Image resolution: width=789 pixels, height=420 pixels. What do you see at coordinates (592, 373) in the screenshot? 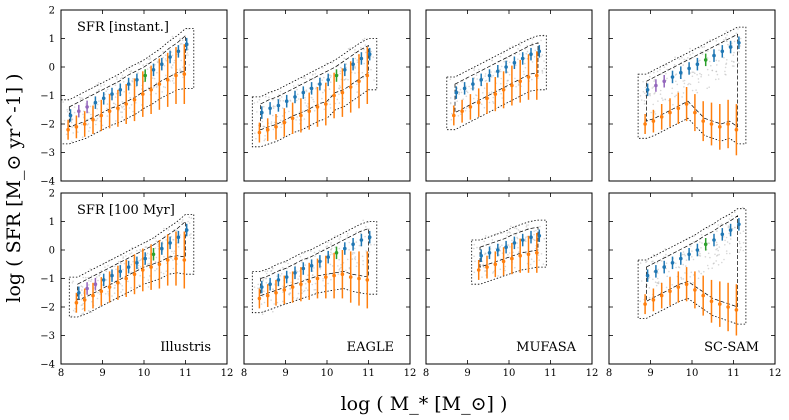
I see `x-tick-label: 12` at bounding box center [592, 373].